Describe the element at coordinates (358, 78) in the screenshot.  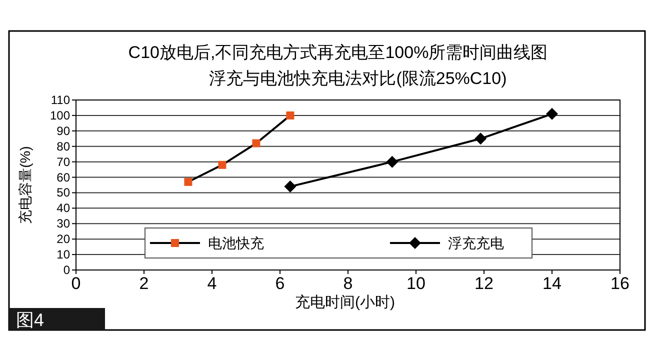
I see `chart-subtitle: 浮充与电池快充电法对比(限流25%C10)` at that location.